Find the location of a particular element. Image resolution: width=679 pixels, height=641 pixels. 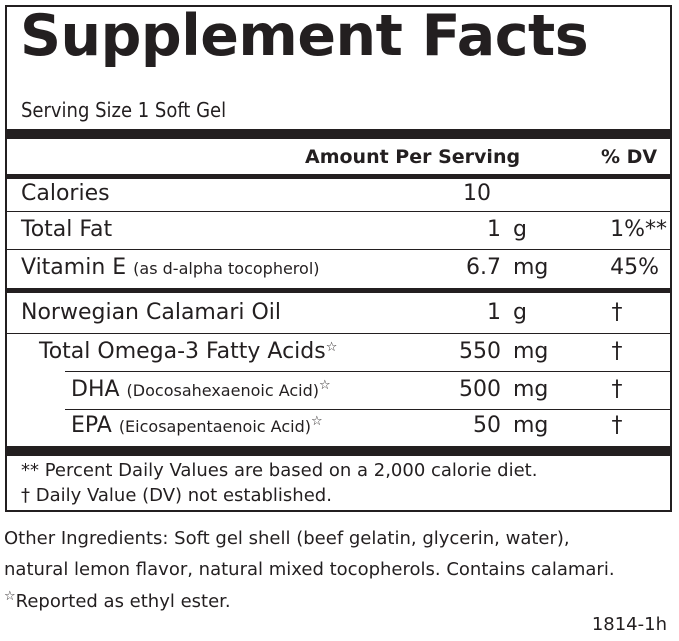

row-epa-amount: 50 is located at coordinates (487, 425).